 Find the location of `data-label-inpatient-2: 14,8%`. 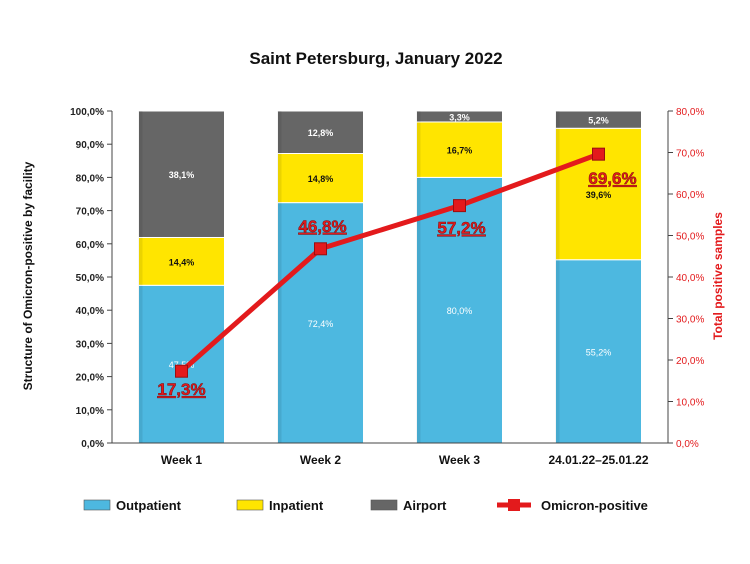

data-label-inpatient-2: 14,8% is located at coordinates (321, 179).